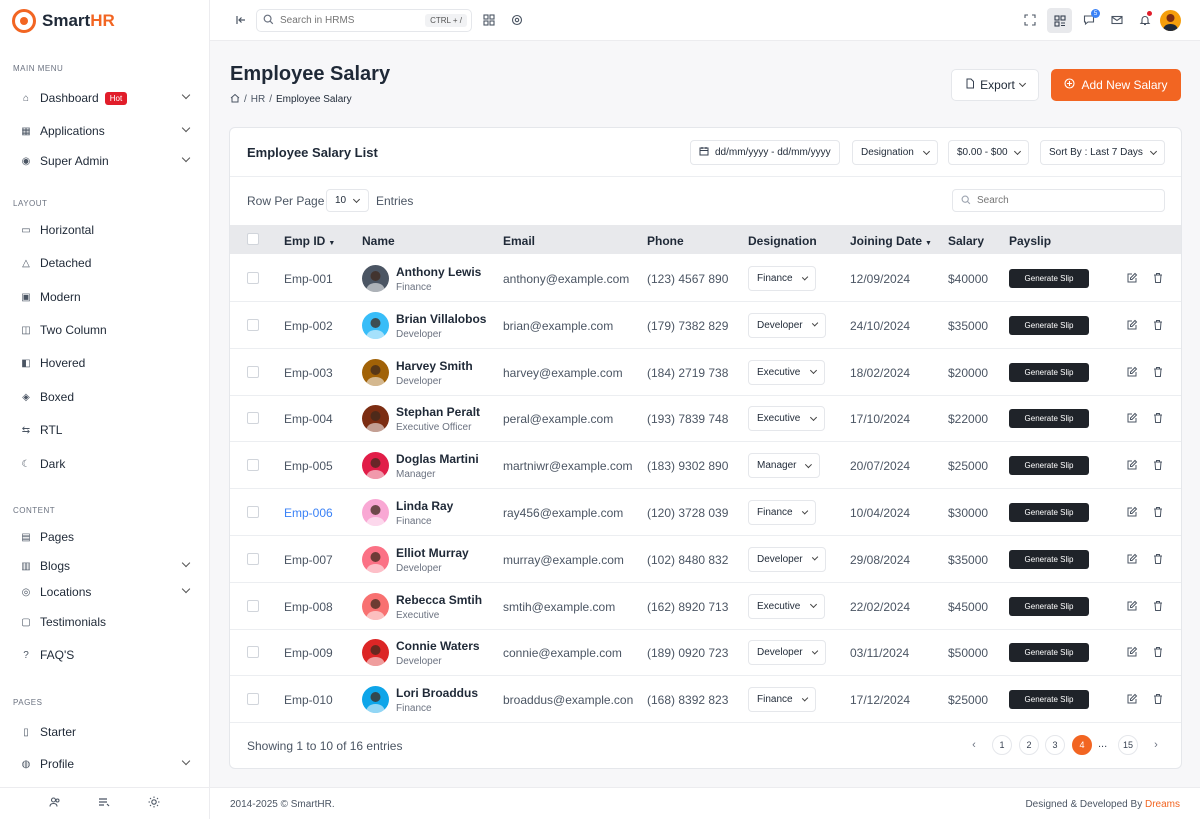 The height and width of the screenshot is (819, 1200). I want to click on table-search, so click(1058, 200).